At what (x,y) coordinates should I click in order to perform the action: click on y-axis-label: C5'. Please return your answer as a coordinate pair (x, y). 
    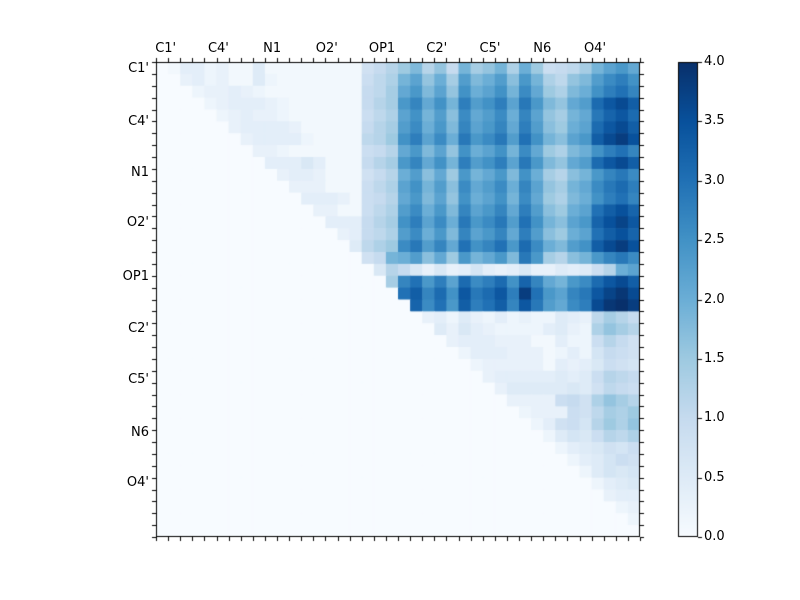
    Looking at the image, I should click on (138, 379).